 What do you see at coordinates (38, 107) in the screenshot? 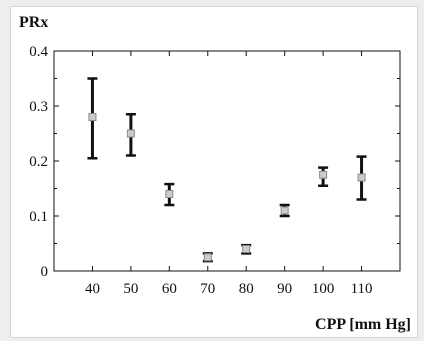
I see `y-tick-label: 0.3` at bounding box center [38, 107].